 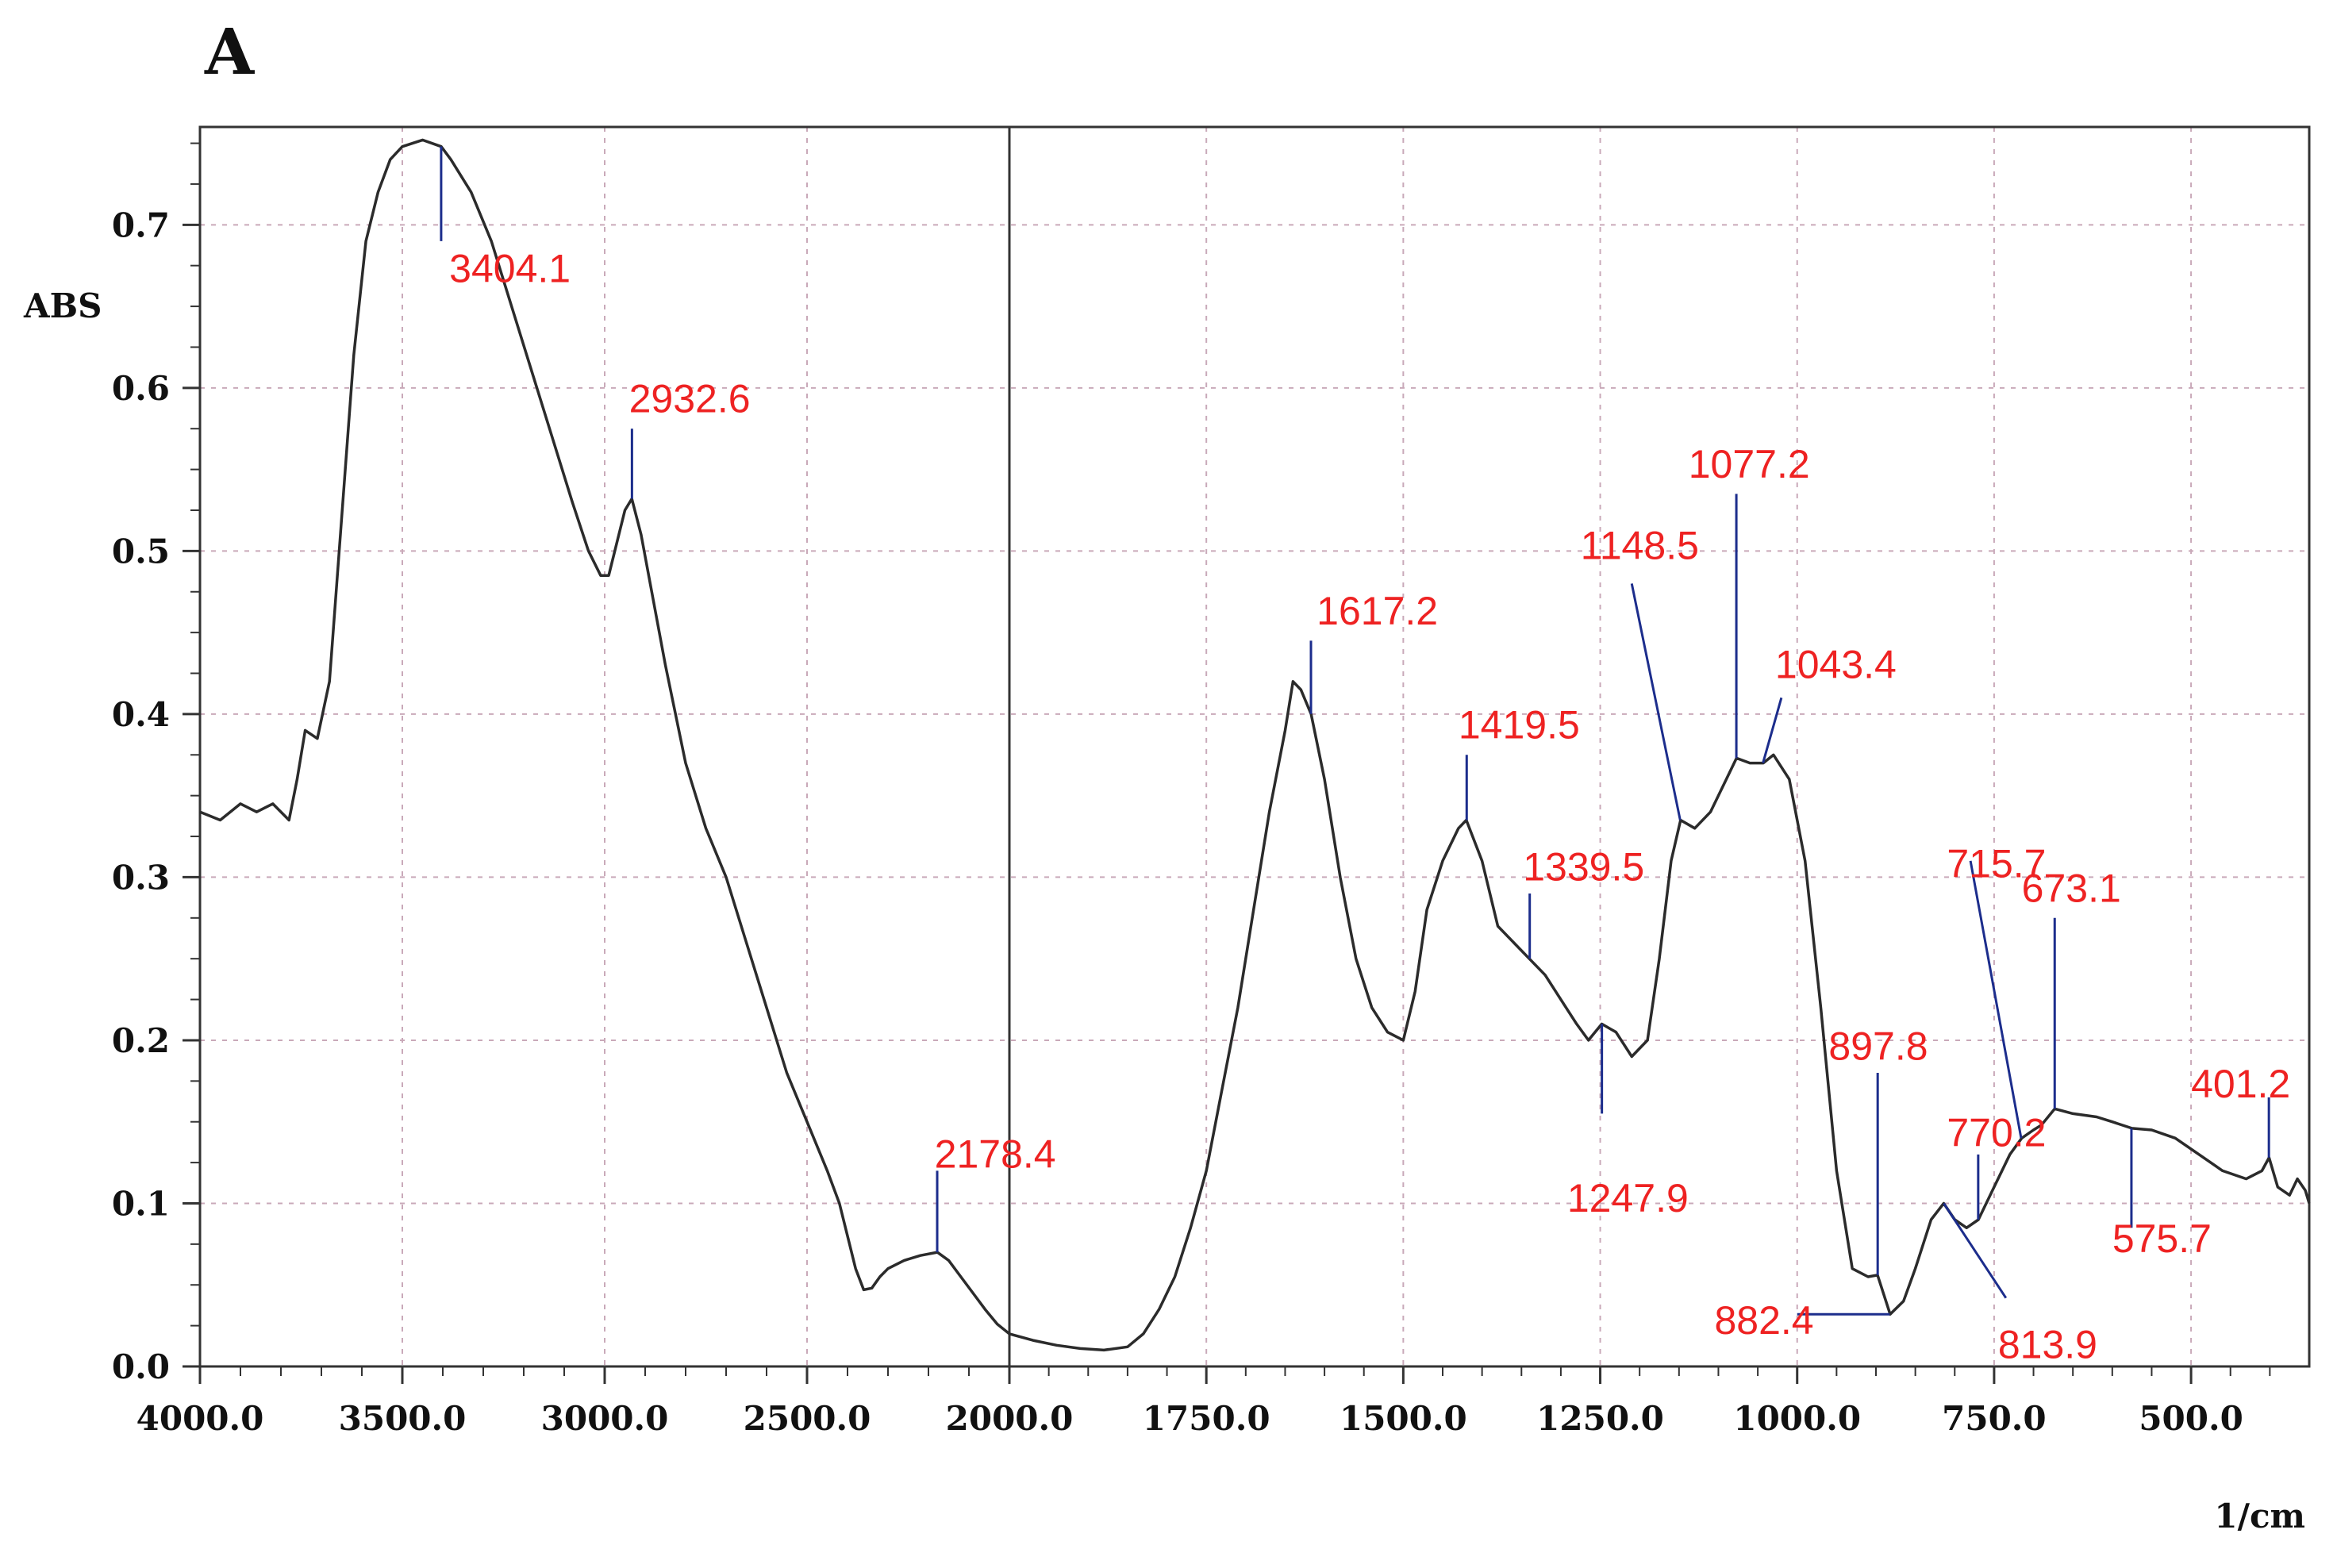 What do you see at coordinates (808, 1418) in the screenshot?
I see `x-tick-label: 2500.0` at bounding box center [808, 1418].